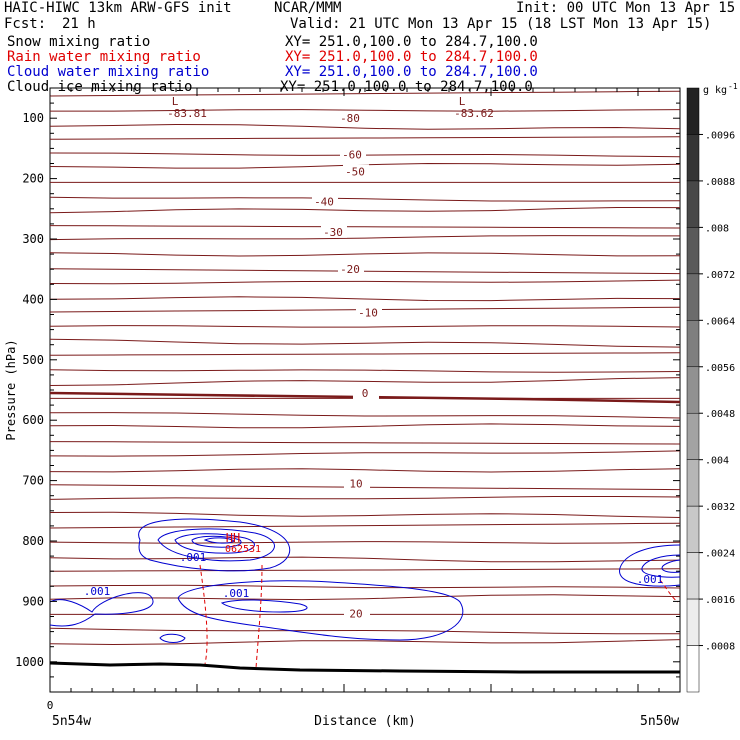 The width and height of the screenshot is (740, 740). I want to click on y-tick-label: 1000, so click(29, 662).